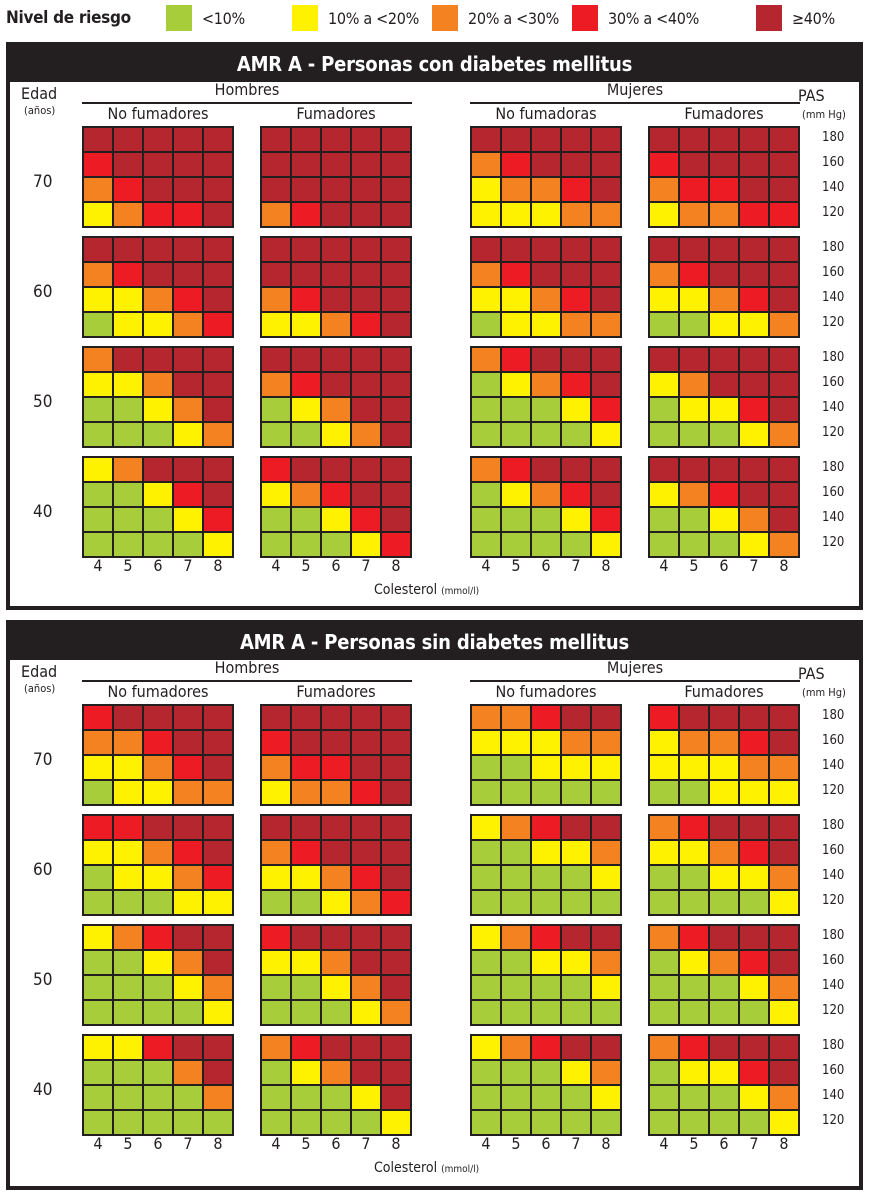  I want to click on pas-label: PAS, so click(811, 673).